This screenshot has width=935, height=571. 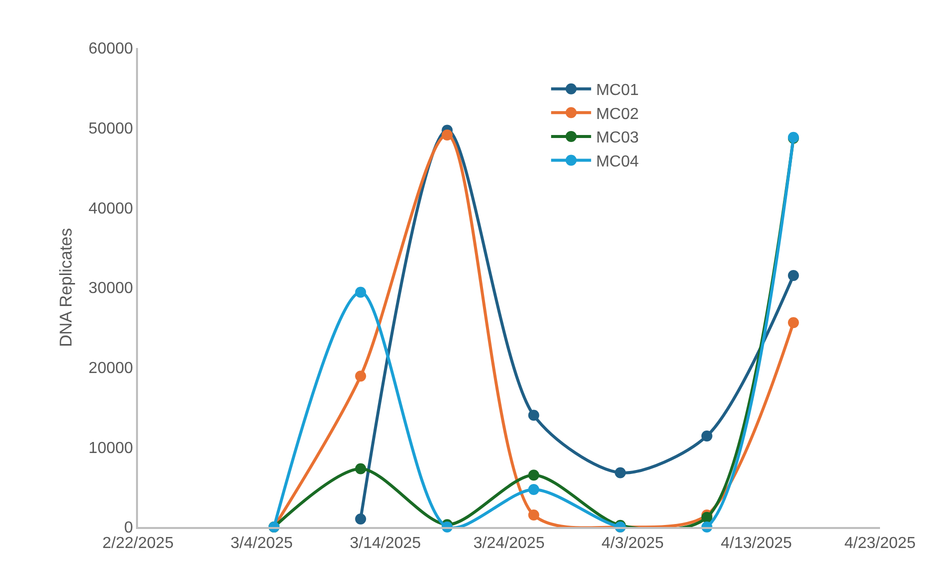 I want to click on y-tick-label: 40000, so click(x=111, y=209).